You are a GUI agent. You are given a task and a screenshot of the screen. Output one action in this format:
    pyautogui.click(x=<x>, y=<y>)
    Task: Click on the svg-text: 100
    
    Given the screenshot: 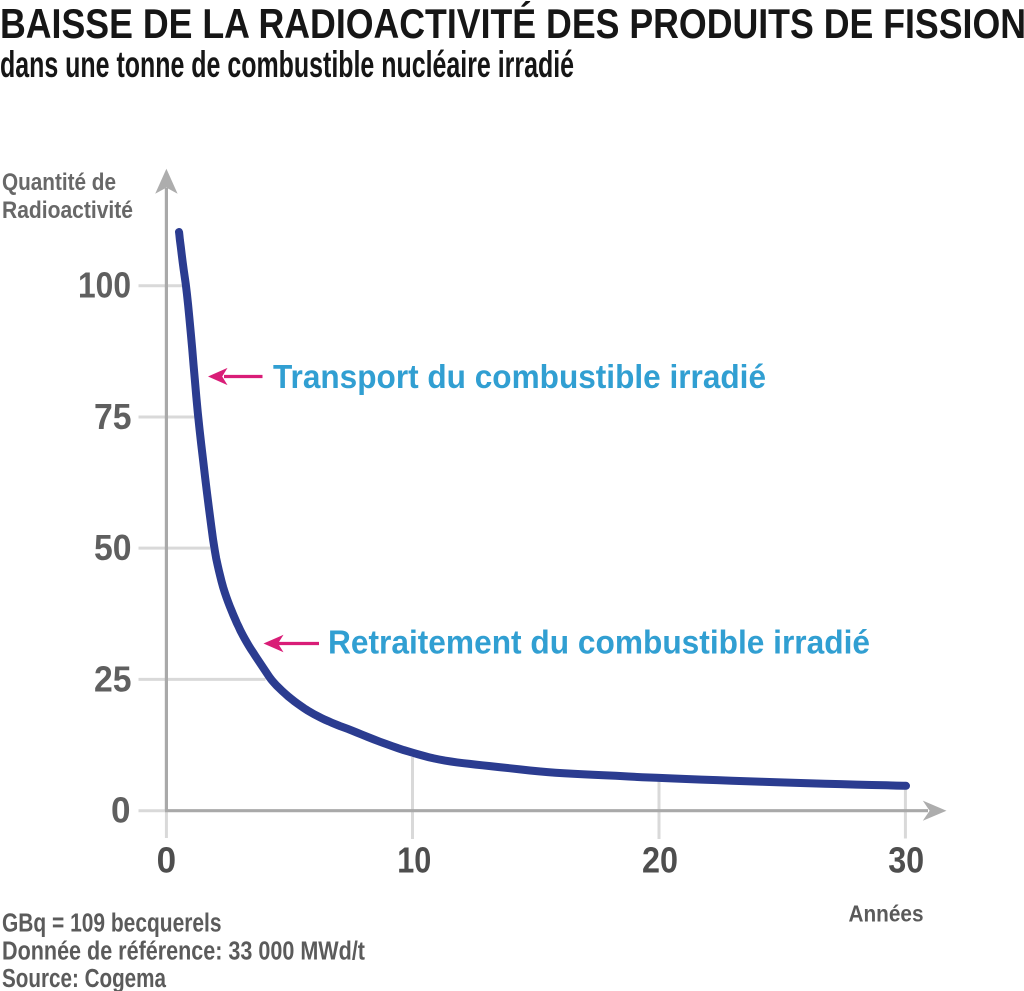 What is the action you would take?
    pyautogui.click(x=104, y=285)
    